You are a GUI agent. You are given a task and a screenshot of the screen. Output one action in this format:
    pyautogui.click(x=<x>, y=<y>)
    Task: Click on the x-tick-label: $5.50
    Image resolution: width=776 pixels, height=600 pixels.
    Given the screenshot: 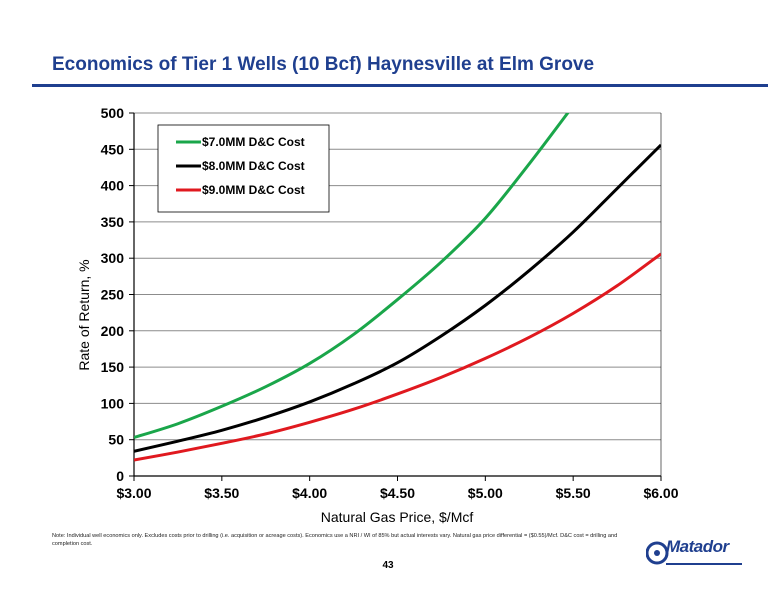 What is the action you would take?
    pyautogui.click(x=573, y=493)
    